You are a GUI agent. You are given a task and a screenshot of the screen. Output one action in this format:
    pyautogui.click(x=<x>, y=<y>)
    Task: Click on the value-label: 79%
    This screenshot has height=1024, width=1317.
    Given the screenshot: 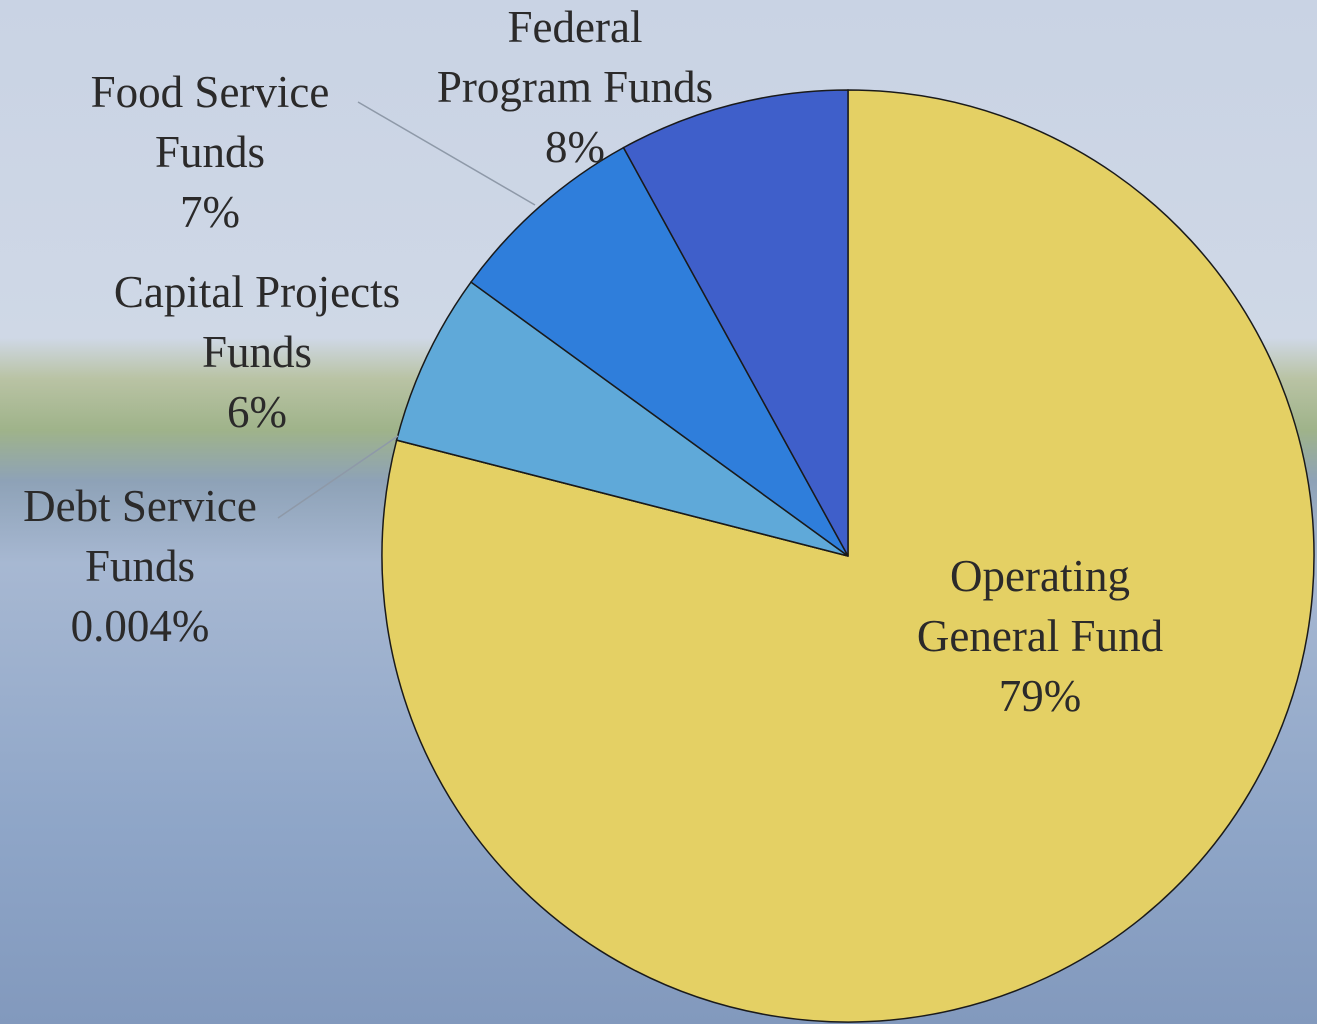 What is the action you would take?
    pyautogui.click(x=1040, y=696)
    